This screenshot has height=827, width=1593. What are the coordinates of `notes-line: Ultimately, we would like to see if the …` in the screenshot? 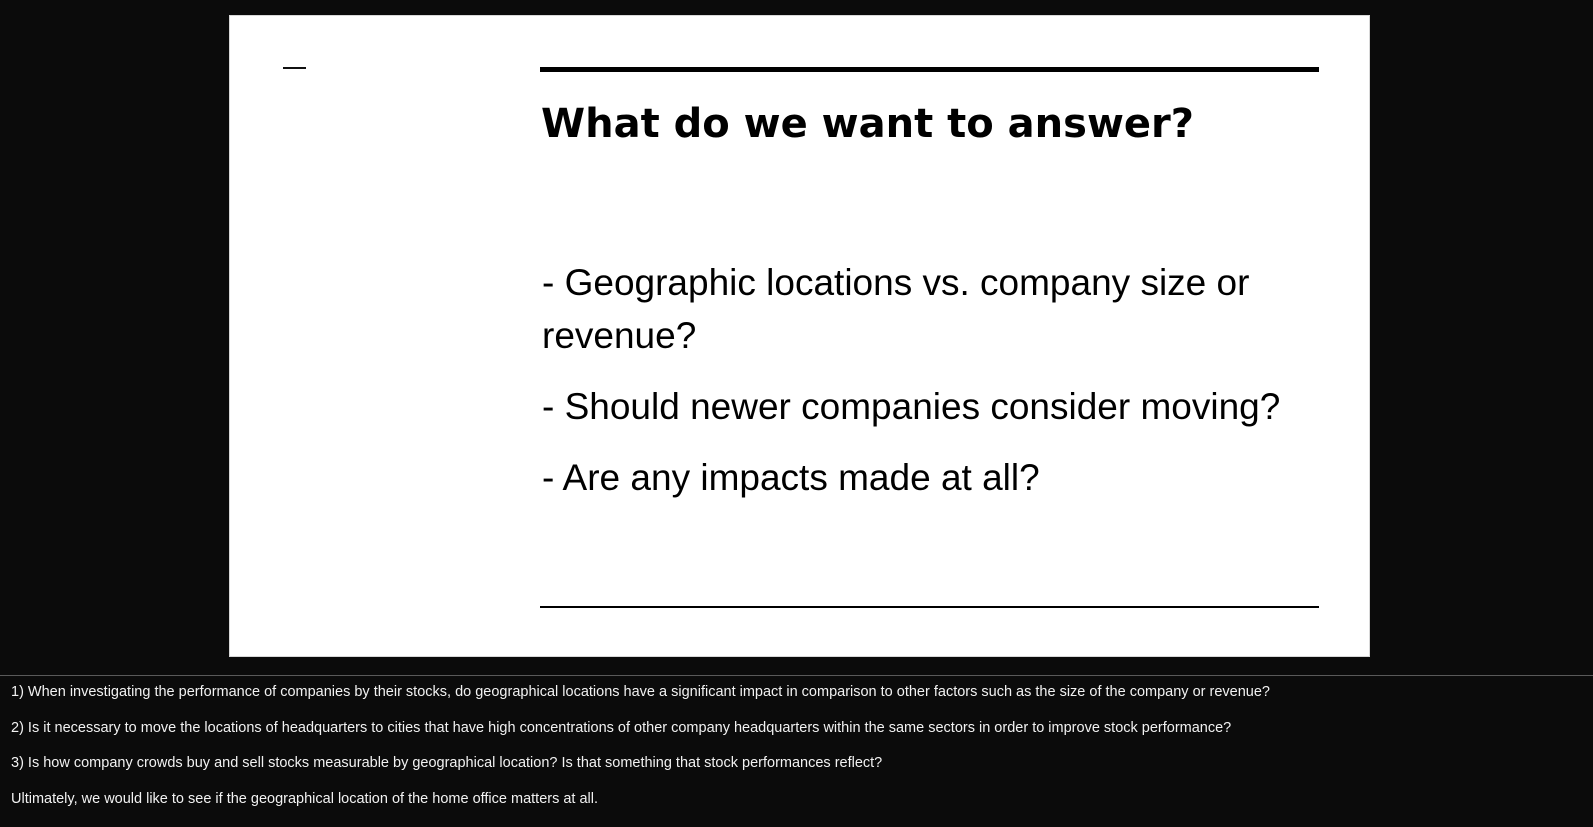 It's located at (305, 798).